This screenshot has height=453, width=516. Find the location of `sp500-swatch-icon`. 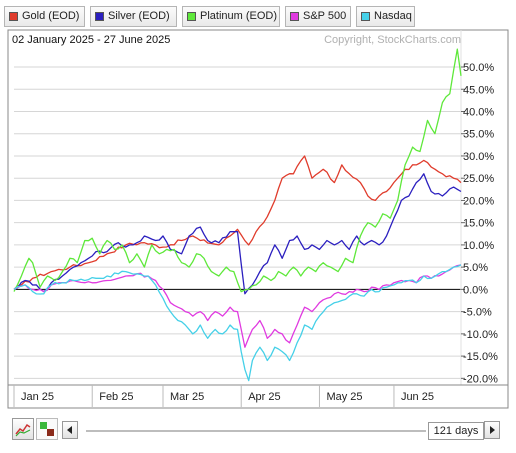

sp500-swatch-icon is located at coordinates (294, 16).